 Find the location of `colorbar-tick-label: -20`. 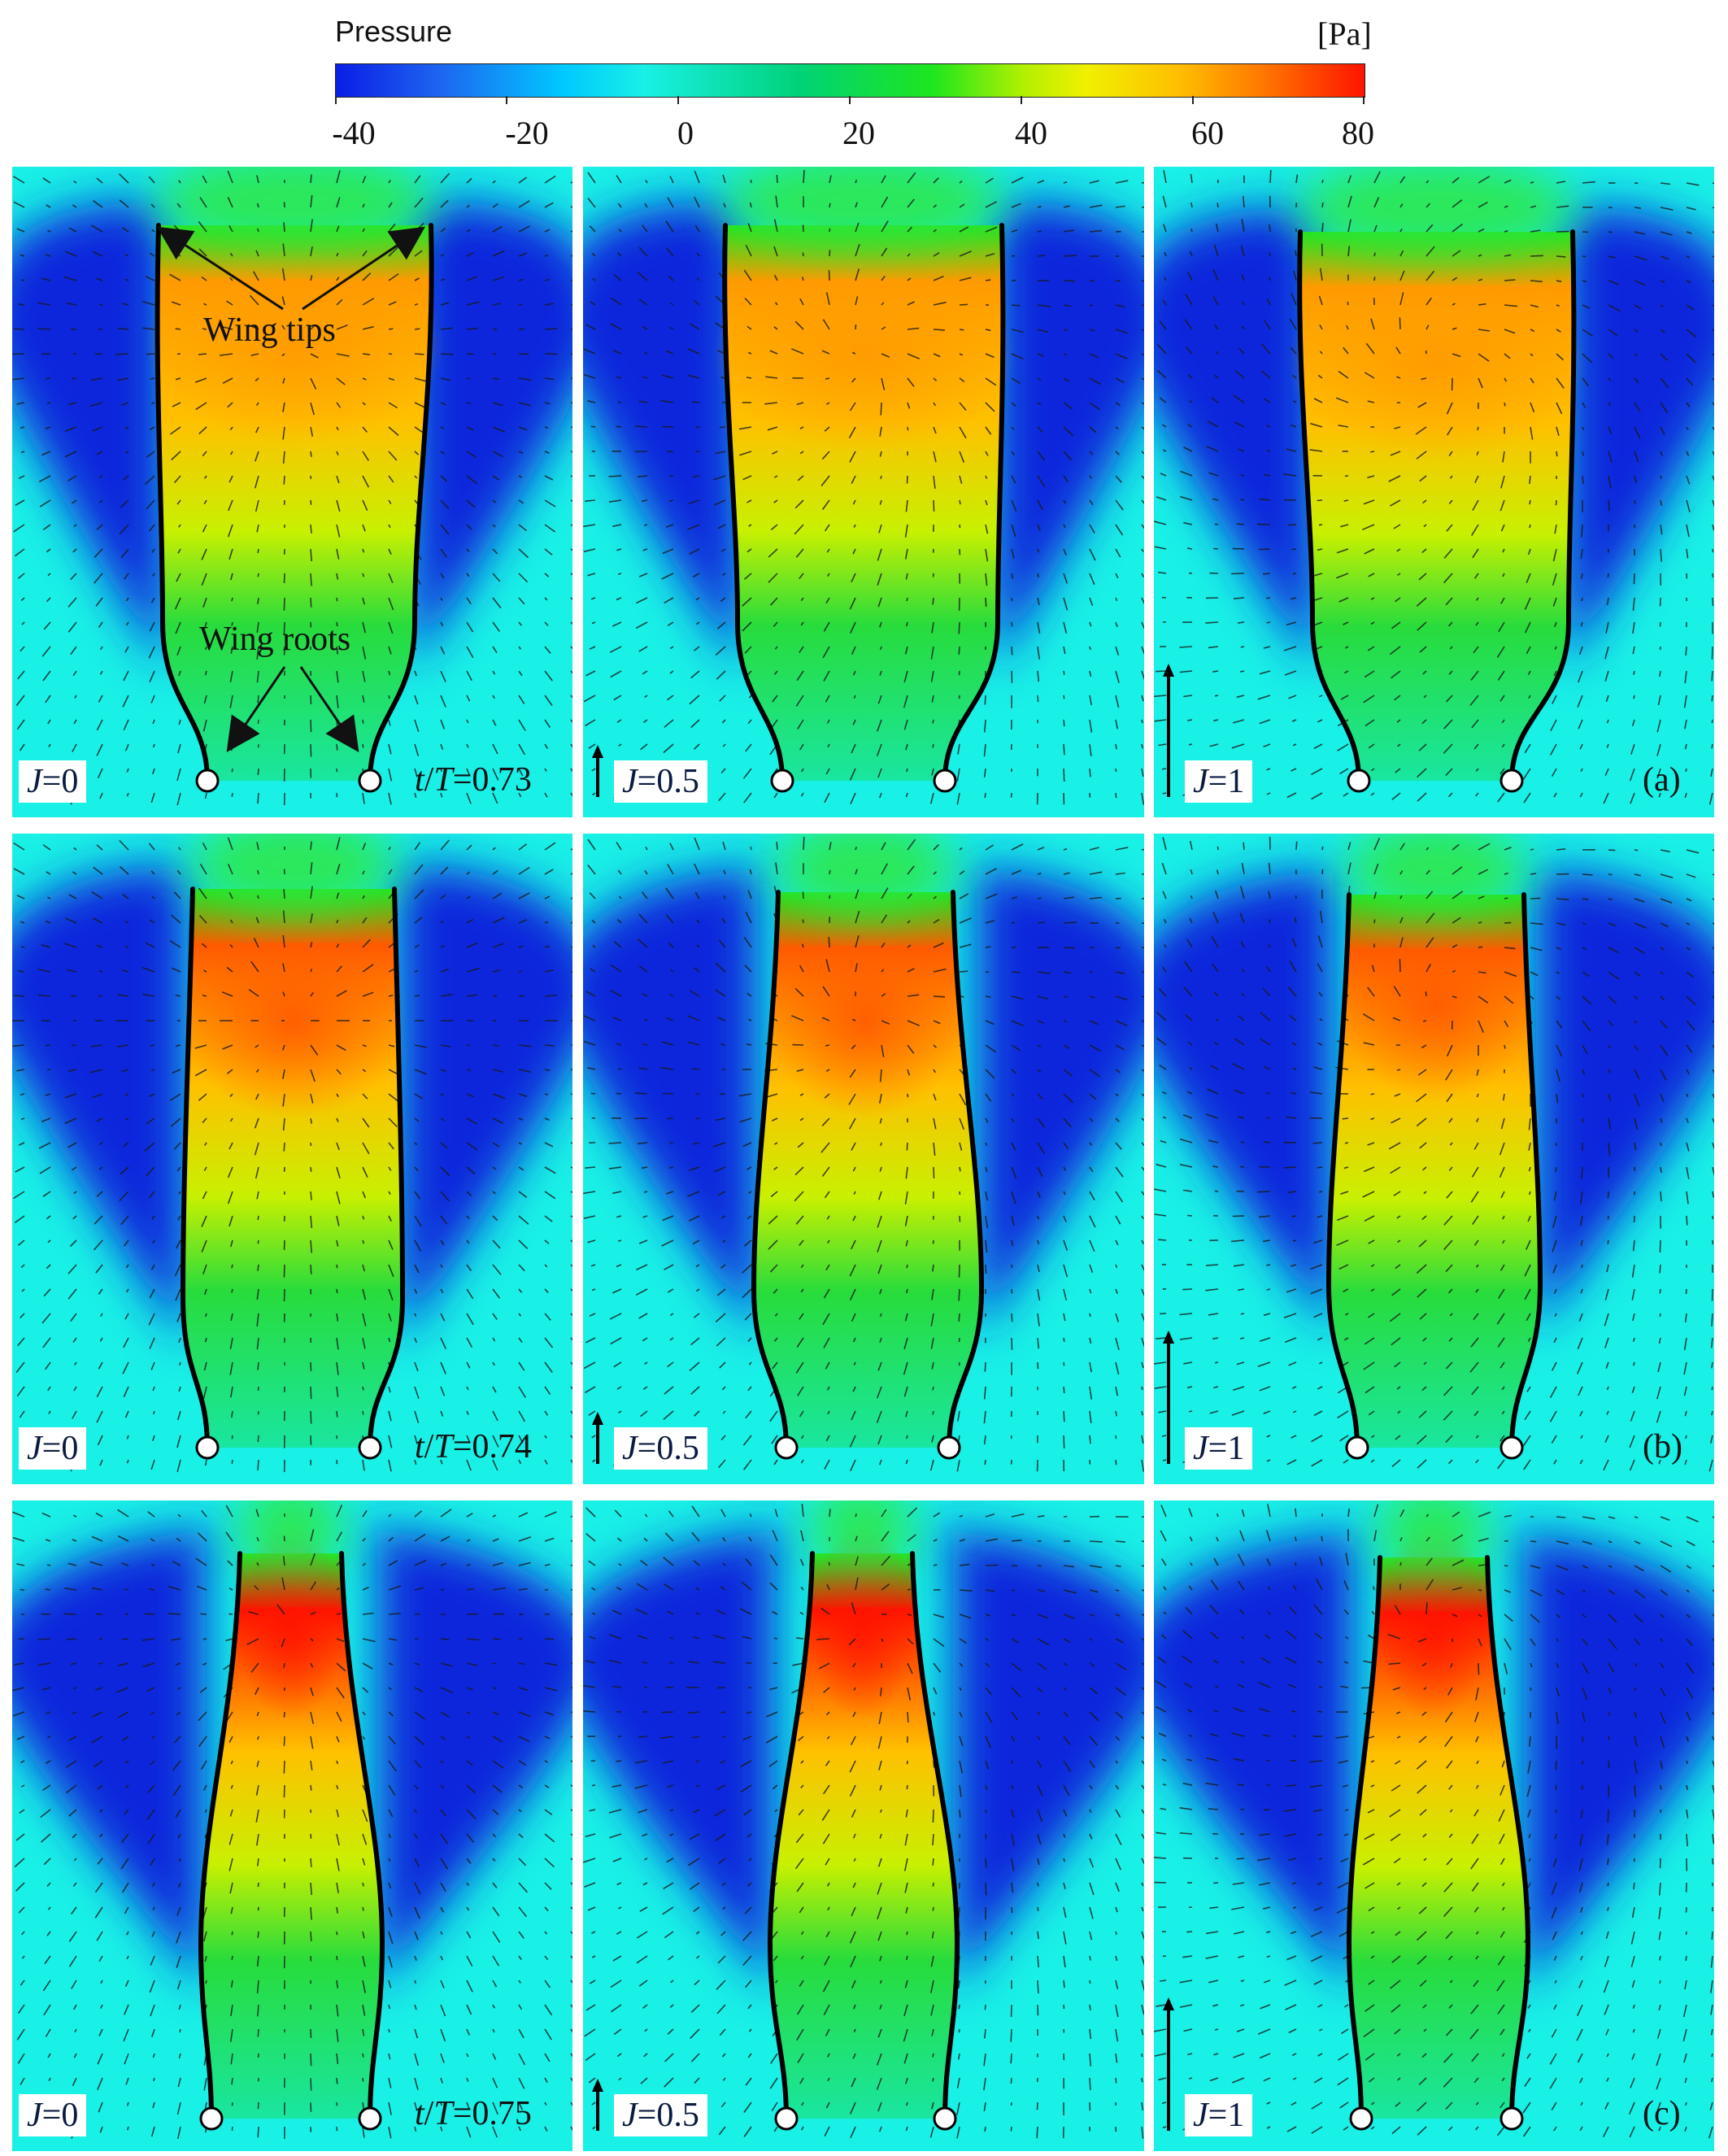

colorbar-tick-label: -20 is located at coordinates (527, 133).